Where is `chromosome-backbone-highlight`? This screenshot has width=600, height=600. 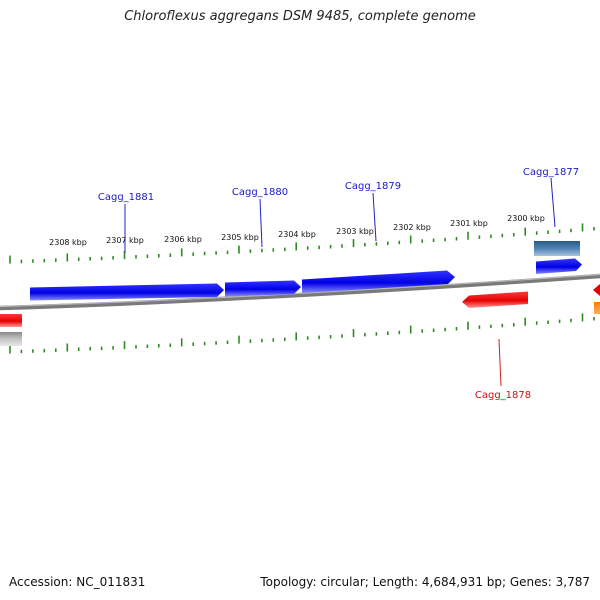 chromosome-backbone-highlight is located at coordinates (300, 290).